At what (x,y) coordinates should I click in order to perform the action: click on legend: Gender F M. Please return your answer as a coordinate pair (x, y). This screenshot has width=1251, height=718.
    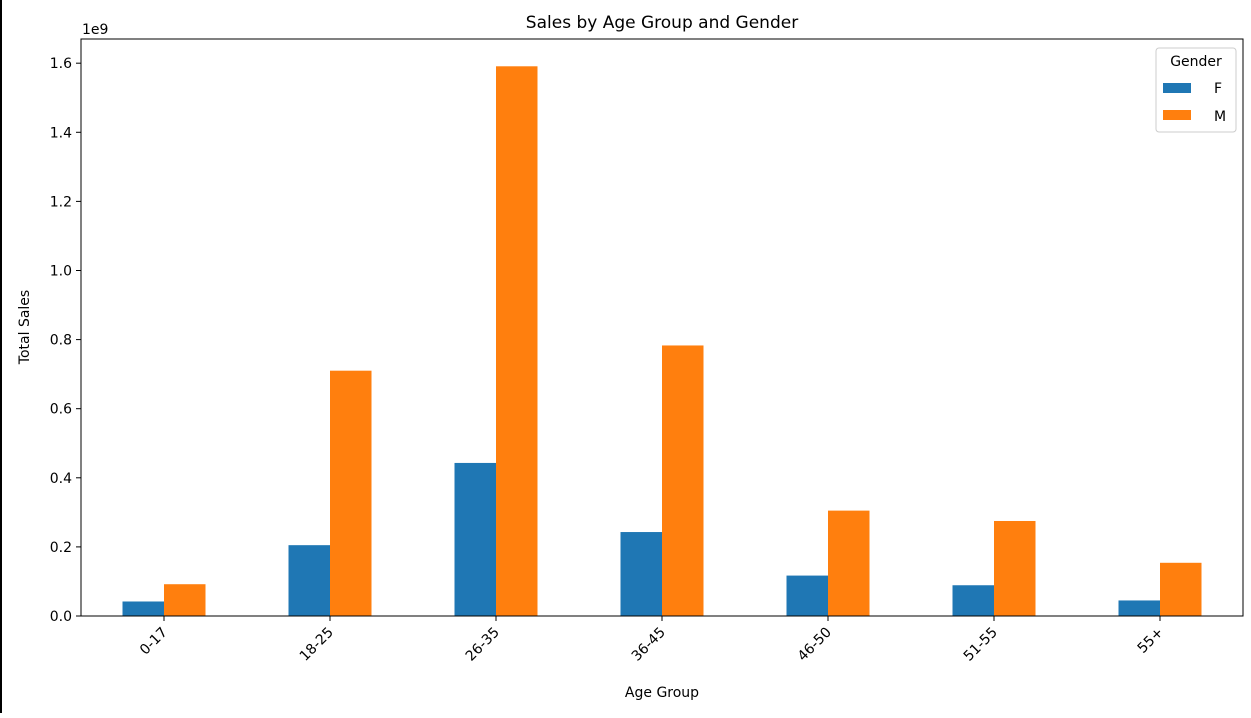
    Looking at the image, I should click on (1196, 90).